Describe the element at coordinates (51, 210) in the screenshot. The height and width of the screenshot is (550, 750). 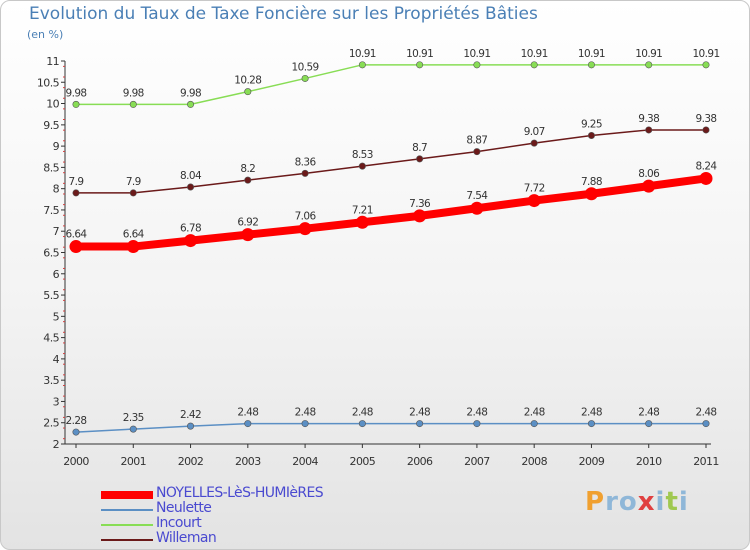
I see `y-tick-label: 7.5` at that location.